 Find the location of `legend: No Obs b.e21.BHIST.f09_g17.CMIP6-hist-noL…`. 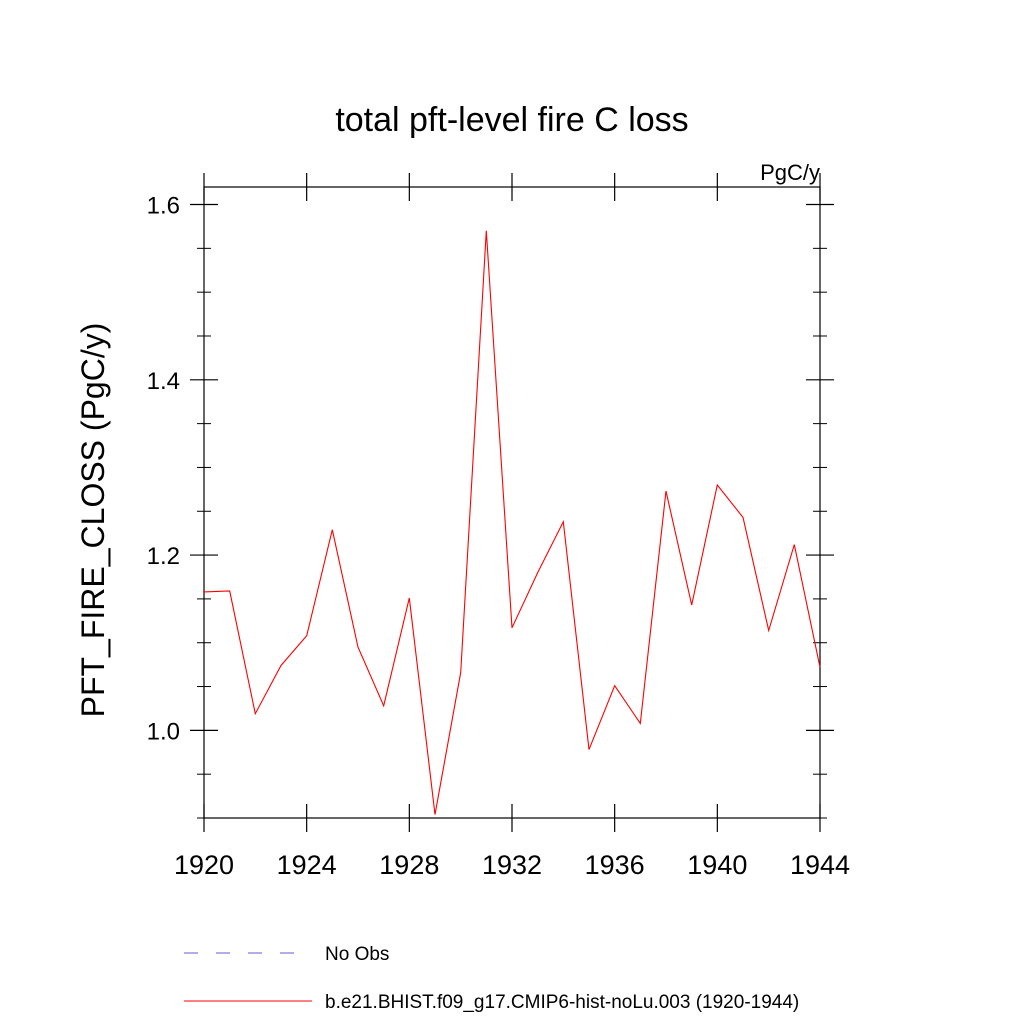

legend: No Obs b.e21.BHIST.f09_g17.CMIP6-hist-noL… is located at coordinates (491, 978).